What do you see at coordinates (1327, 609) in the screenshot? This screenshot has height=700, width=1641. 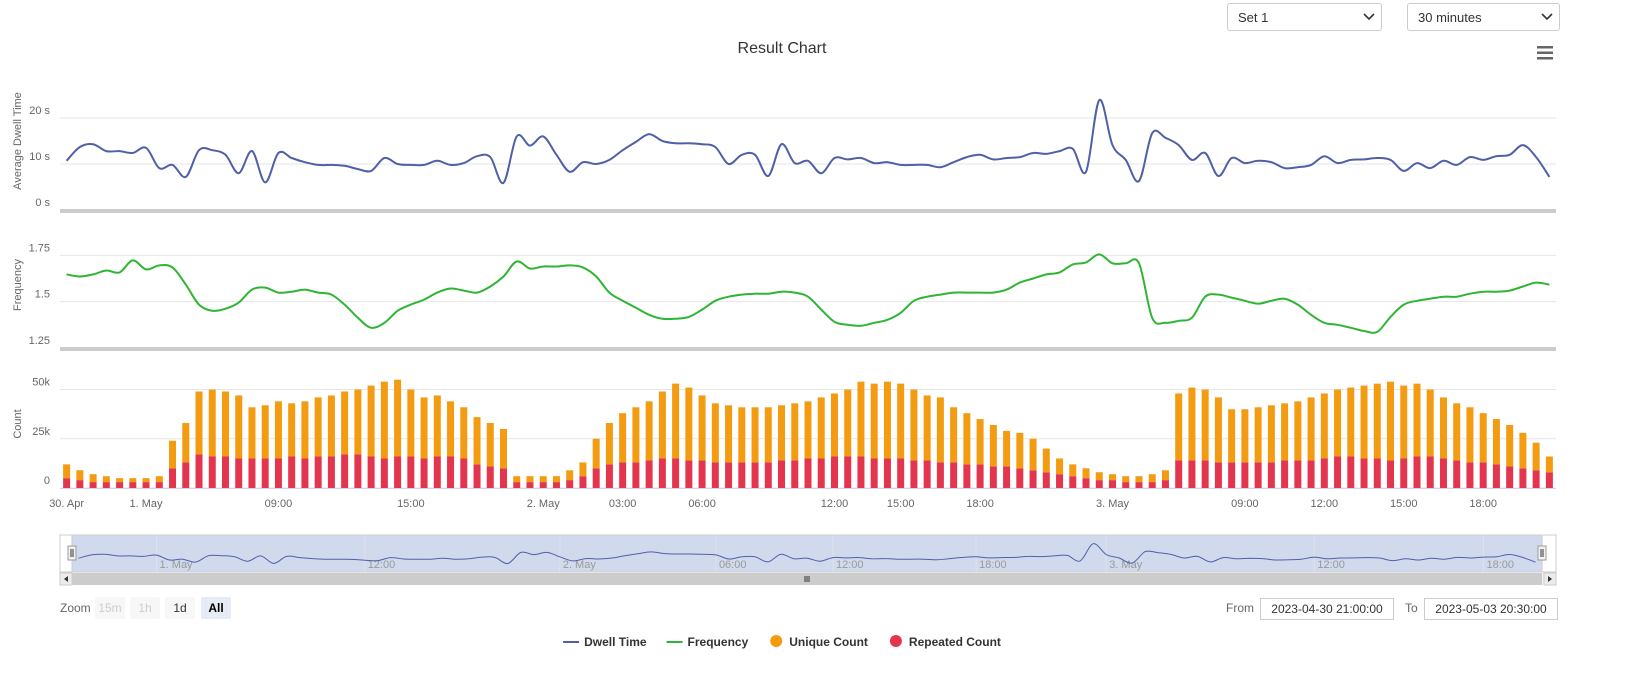 I see `from-input: 2023-04-30 21:00:00` at bounding box center [1327, 609].